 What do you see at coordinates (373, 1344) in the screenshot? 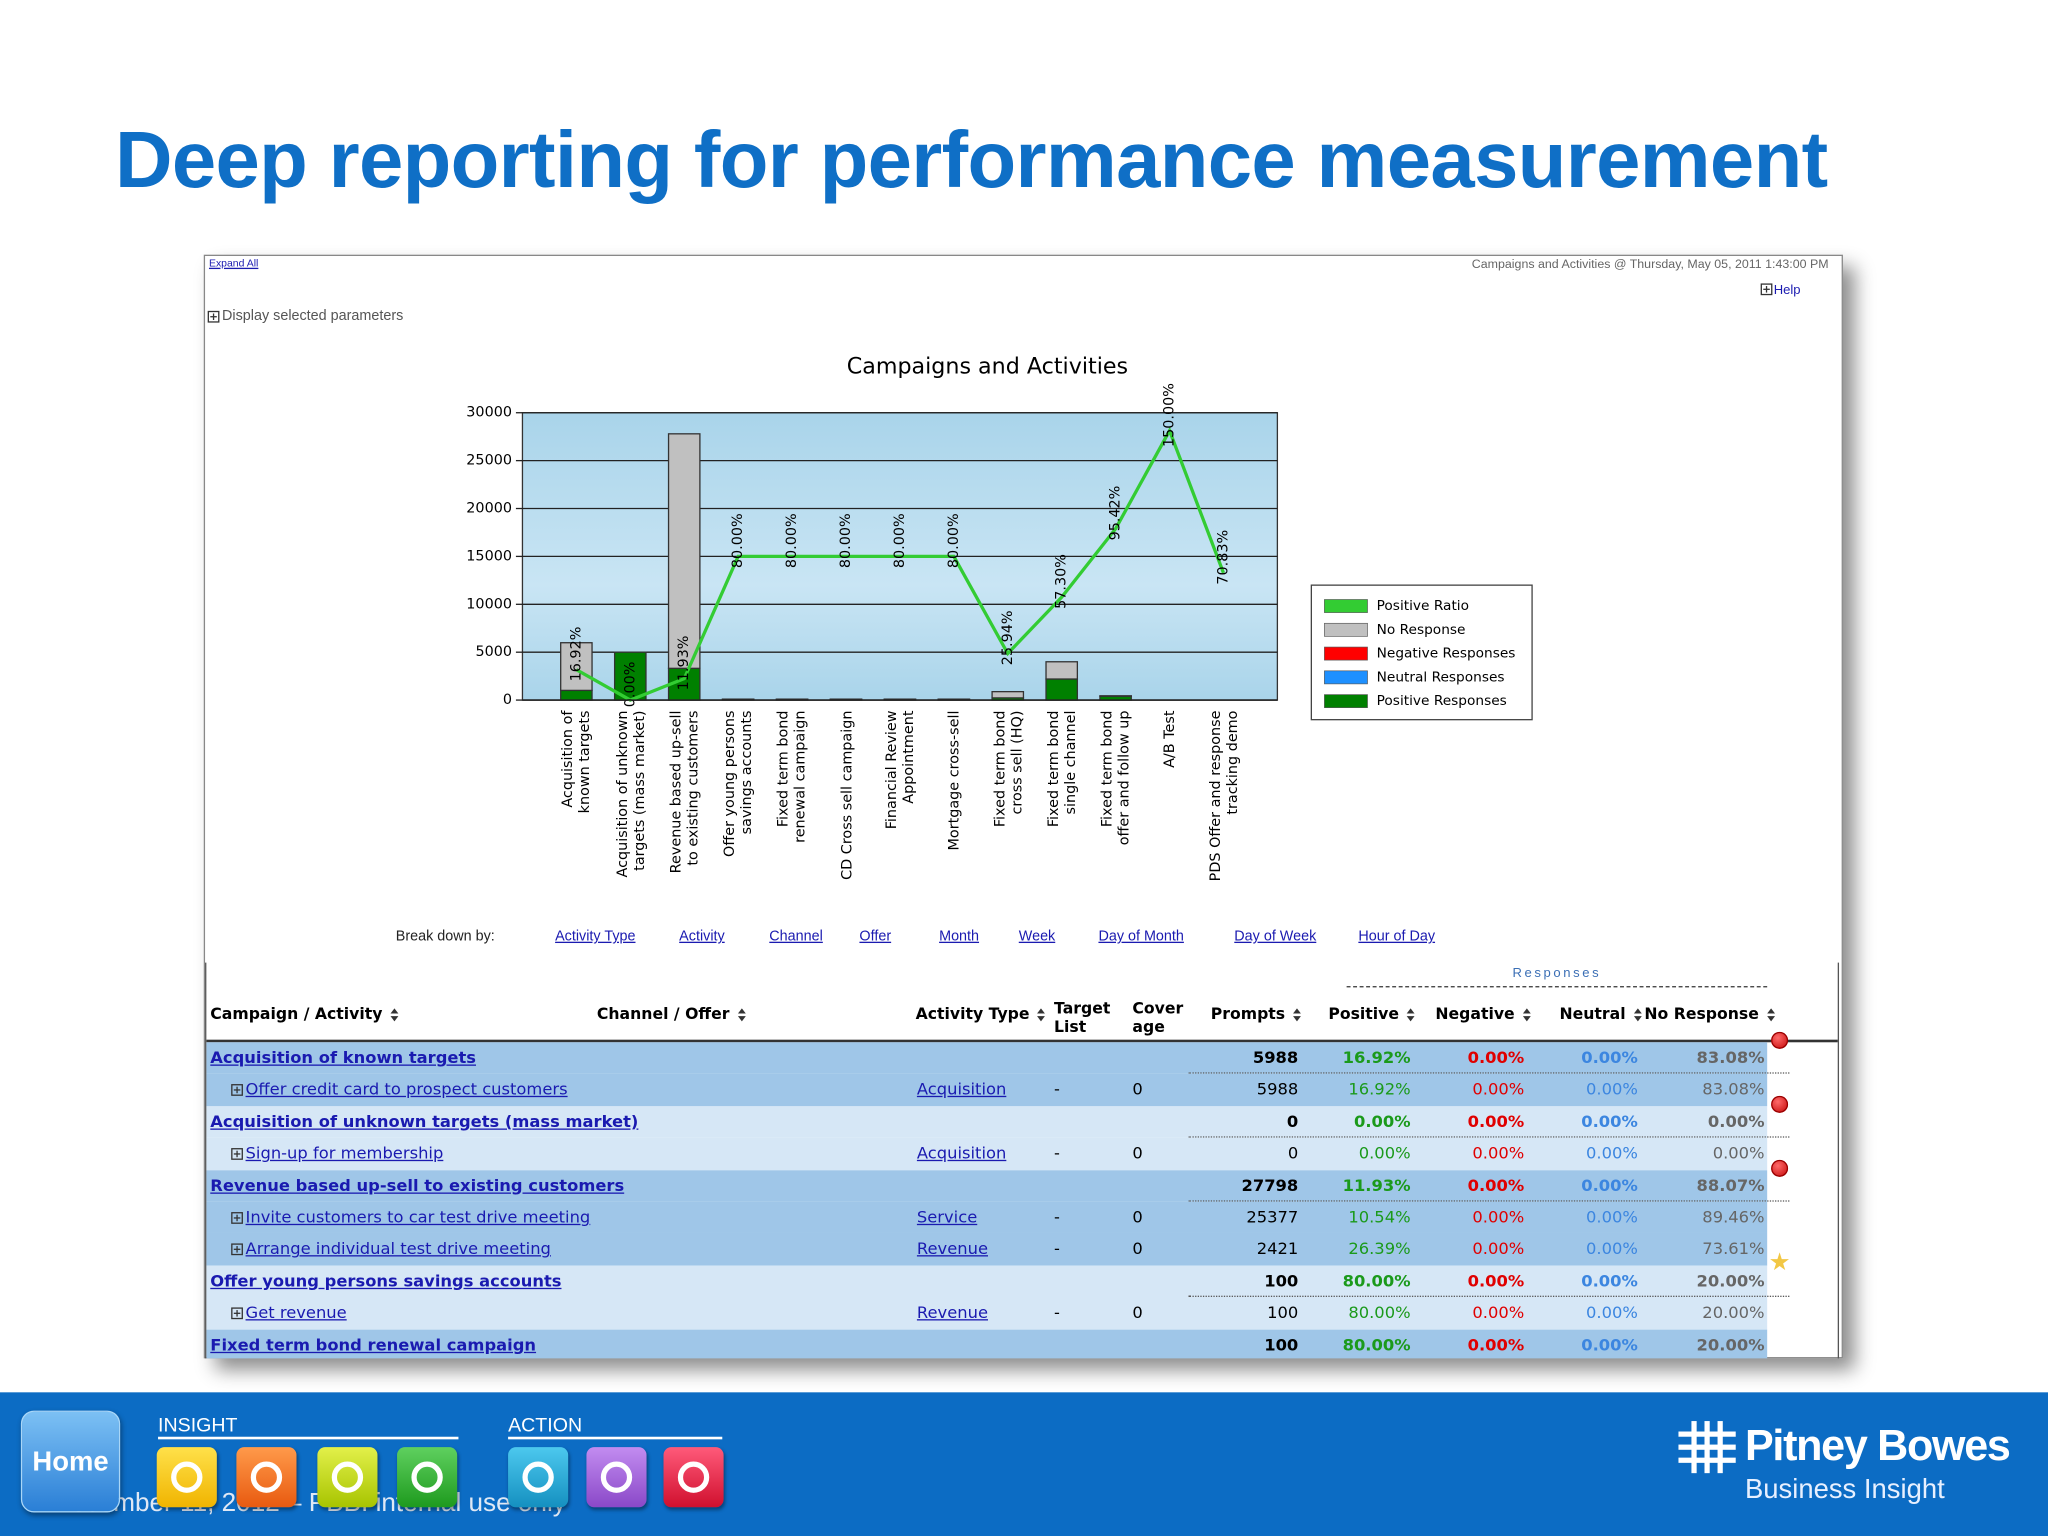
I see `campaign-link: Fixed term bond renewal campaign` at bounding box center [373, 1344].